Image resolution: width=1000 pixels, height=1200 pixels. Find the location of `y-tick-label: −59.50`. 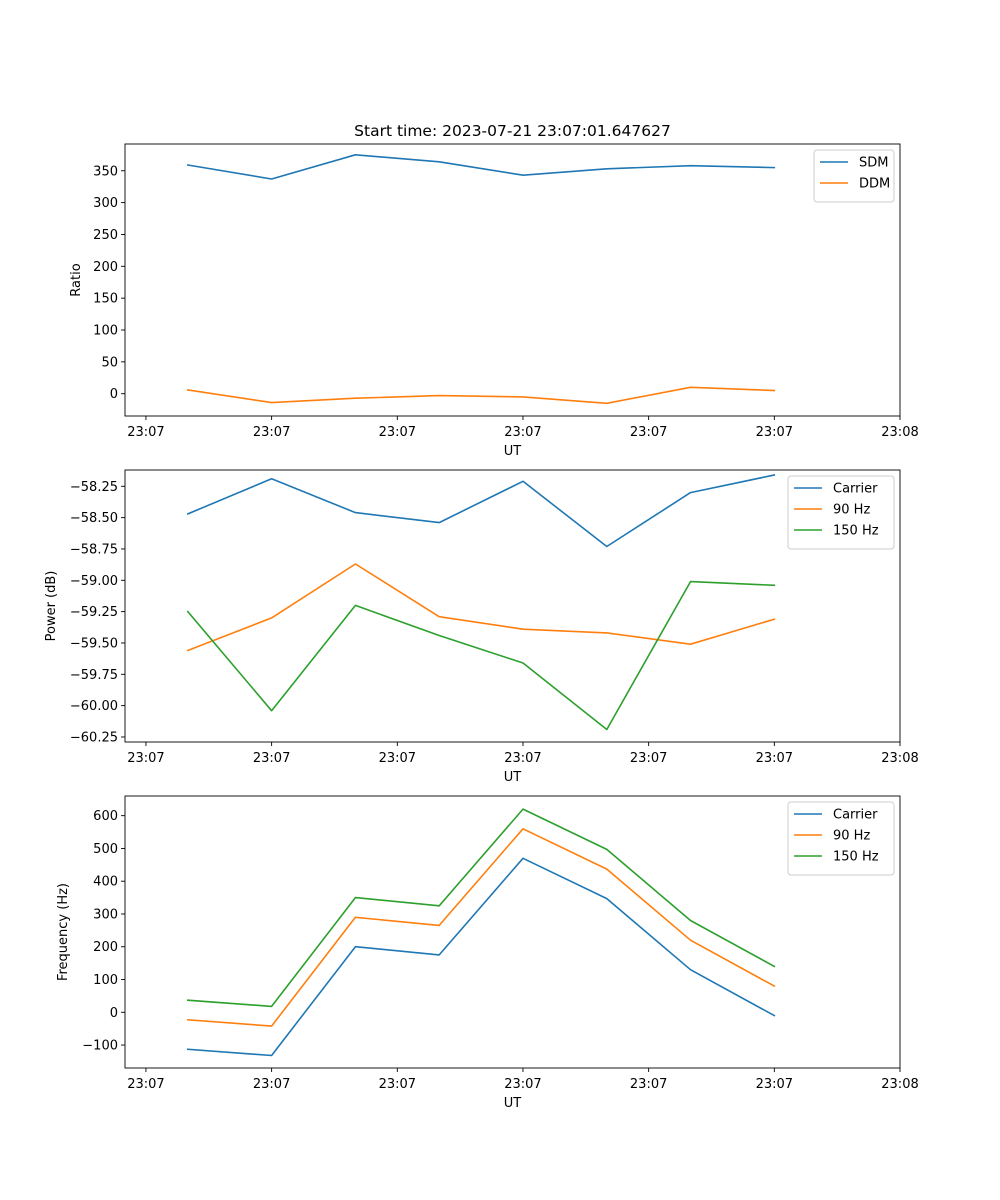

y-tick-label: −59.50 is located at coordinates (94, 643).